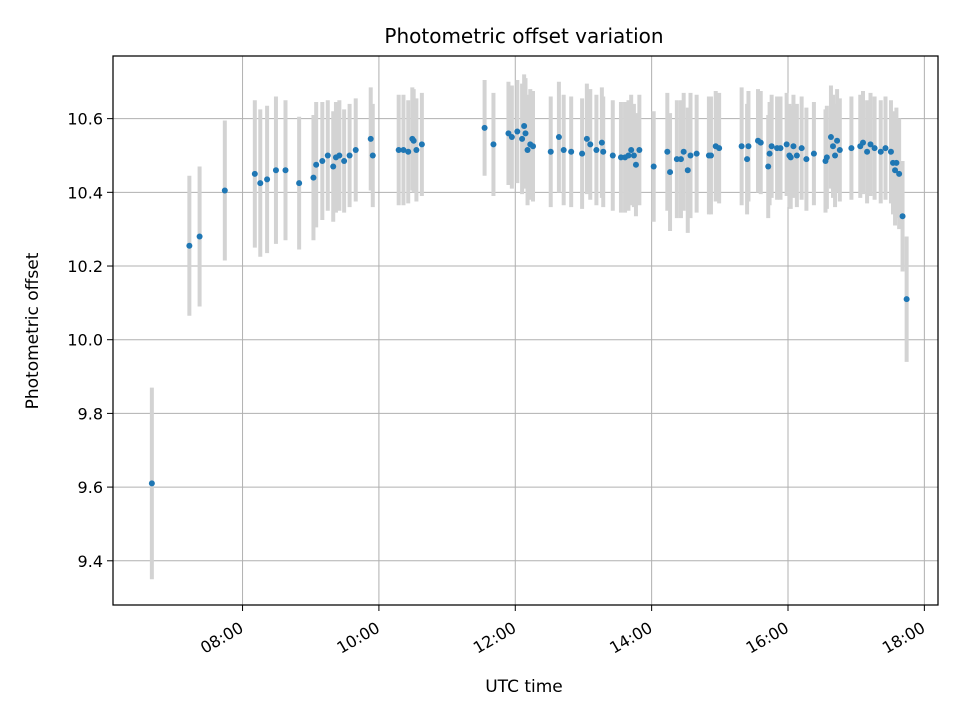 This screenshot has width=960, height=720. What do you see at coordinates (90, 561) in the screenshot?
I see `y-tick-label: 9.4` at bounding box center [90, 561].